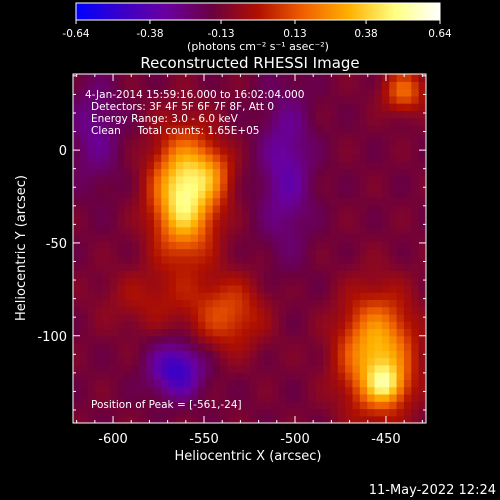 The height and width of the screenshot is (500, 500). What do you see at coordinates (386, 439) in the screenshot?
I see `x-tick-label: -450` at bounding box center [386, 439].